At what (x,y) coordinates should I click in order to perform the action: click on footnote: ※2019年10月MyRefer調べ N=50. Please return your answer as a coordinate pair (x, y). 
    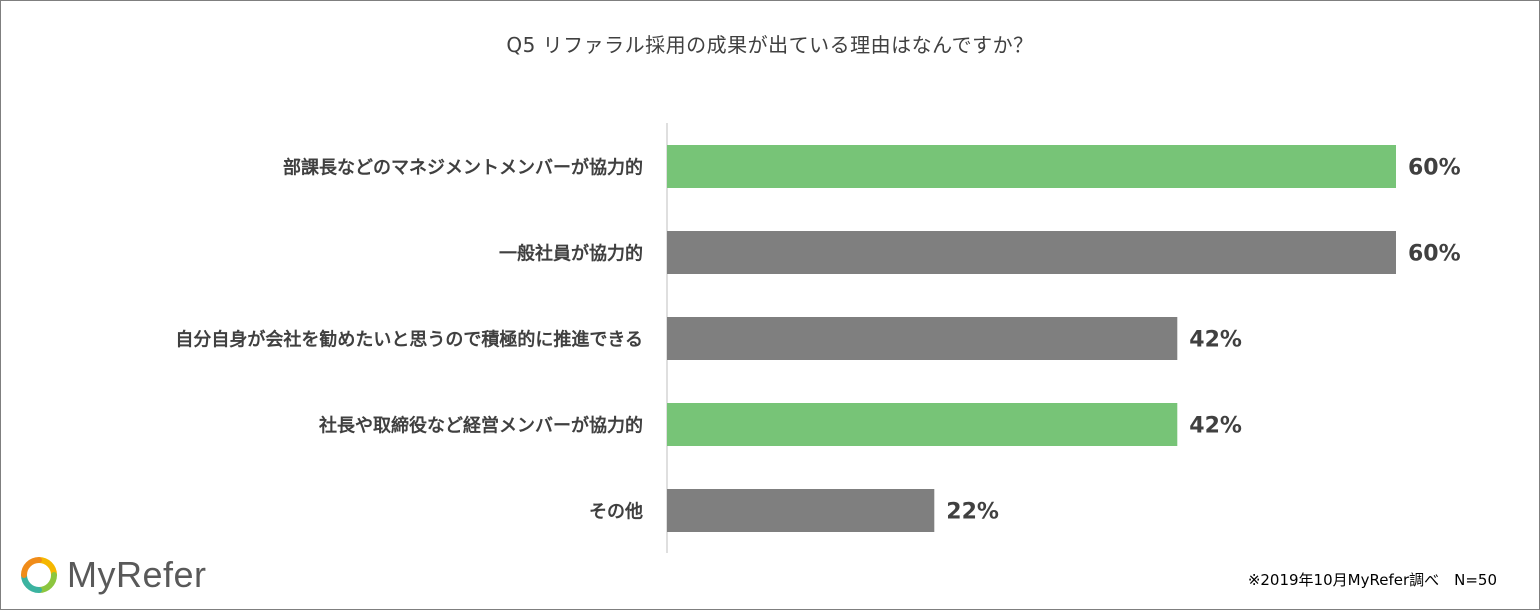
    Looking at the image, I should click on (1372, 580).